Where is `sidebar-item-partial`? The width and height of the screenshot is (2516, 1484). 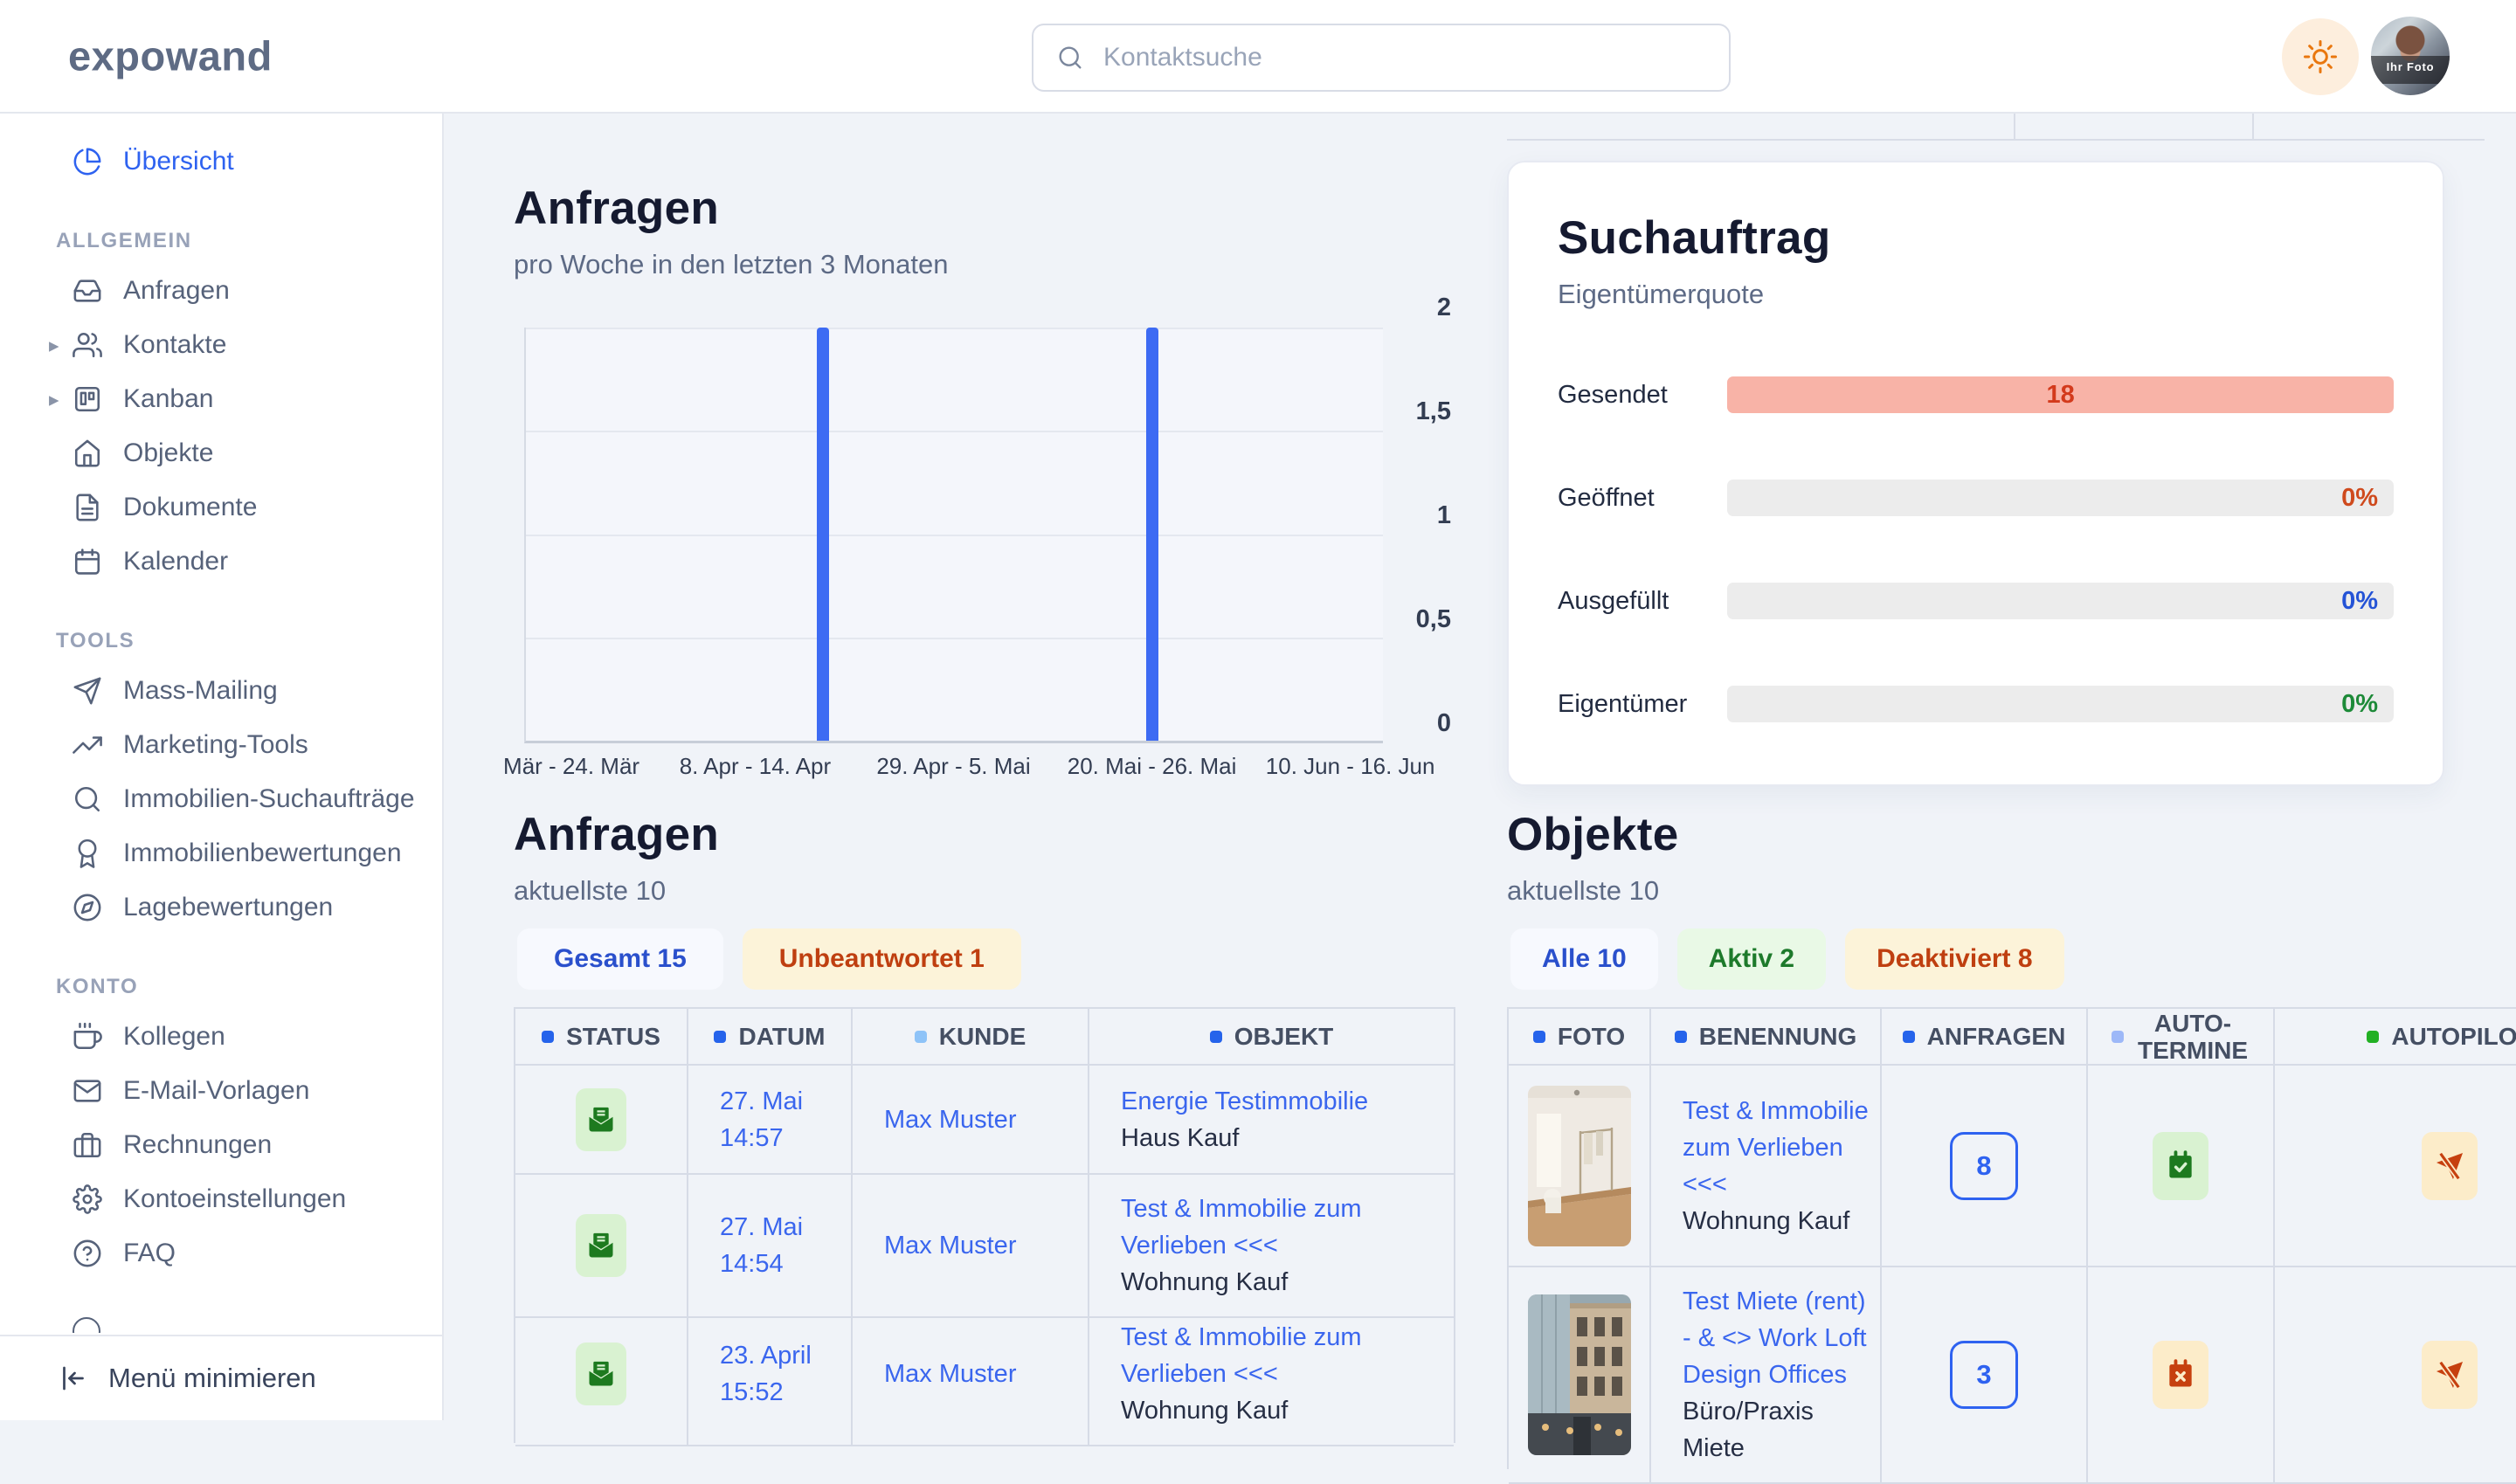 sidebar-item-partial is located at coordinates (90, 1325).